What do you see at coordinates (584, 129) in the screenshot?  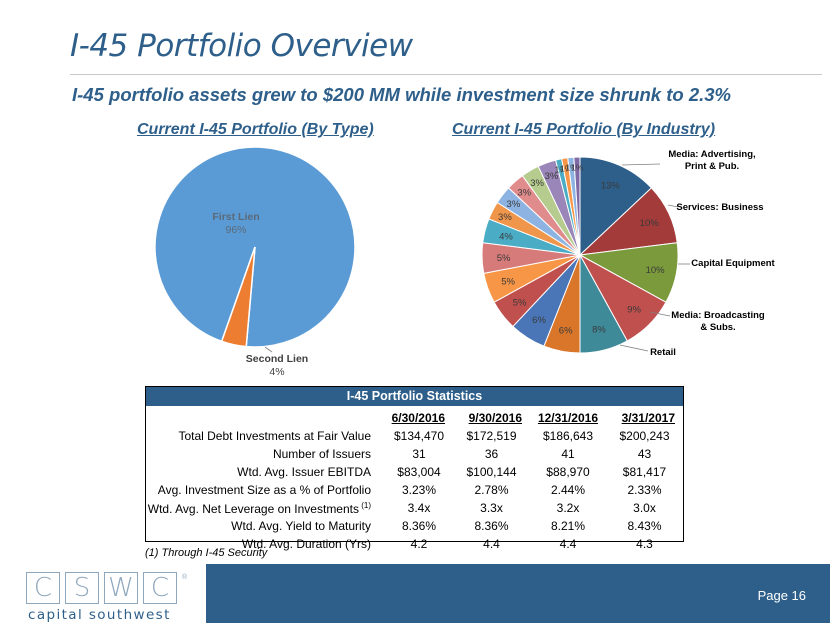 I see `chart-title-by-industry: Current I-45 Portfolio (By Industry)` at bounding box center [584, 129].